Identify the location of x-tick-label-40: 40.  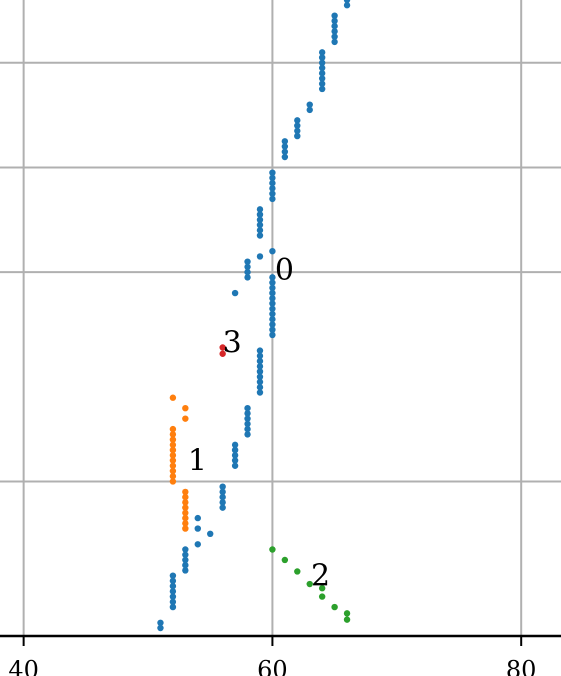
(23, 666).